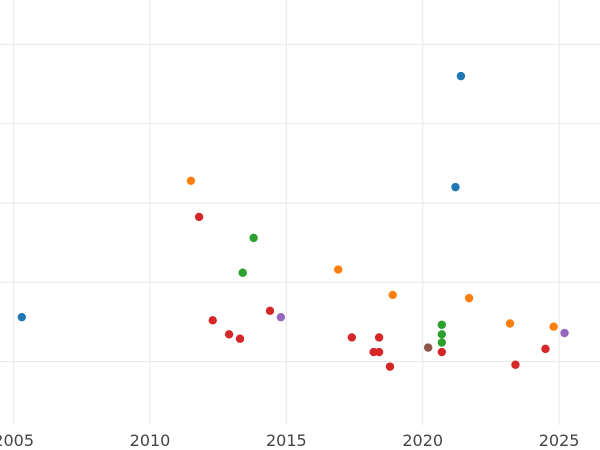 Image resolution: width=600 pixels, height=450 pixels. Describe the element at coordinates (150, 440) in the screenshot. I see `x-tick-label: 2010` at that location.